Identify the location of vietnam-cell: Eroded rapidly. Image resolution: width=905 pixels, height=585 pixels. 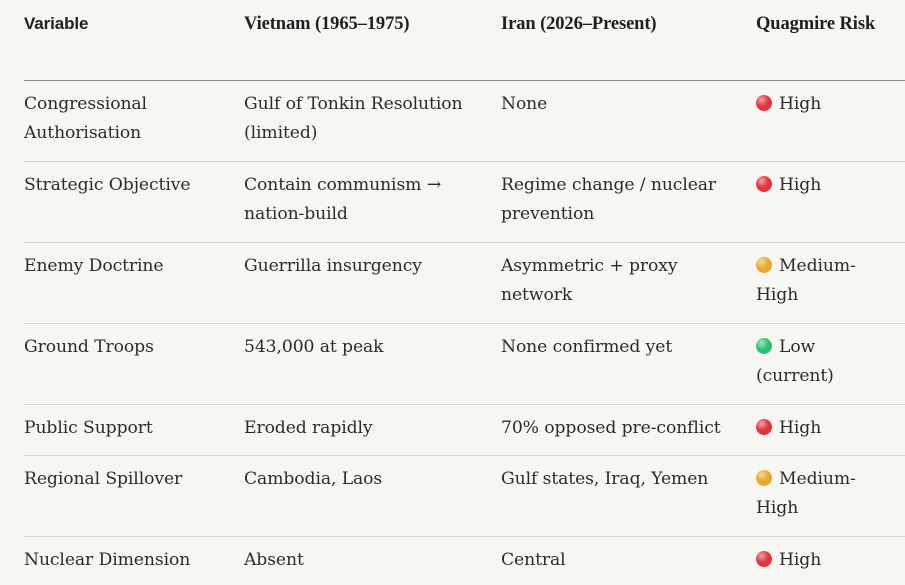
(308, 428).